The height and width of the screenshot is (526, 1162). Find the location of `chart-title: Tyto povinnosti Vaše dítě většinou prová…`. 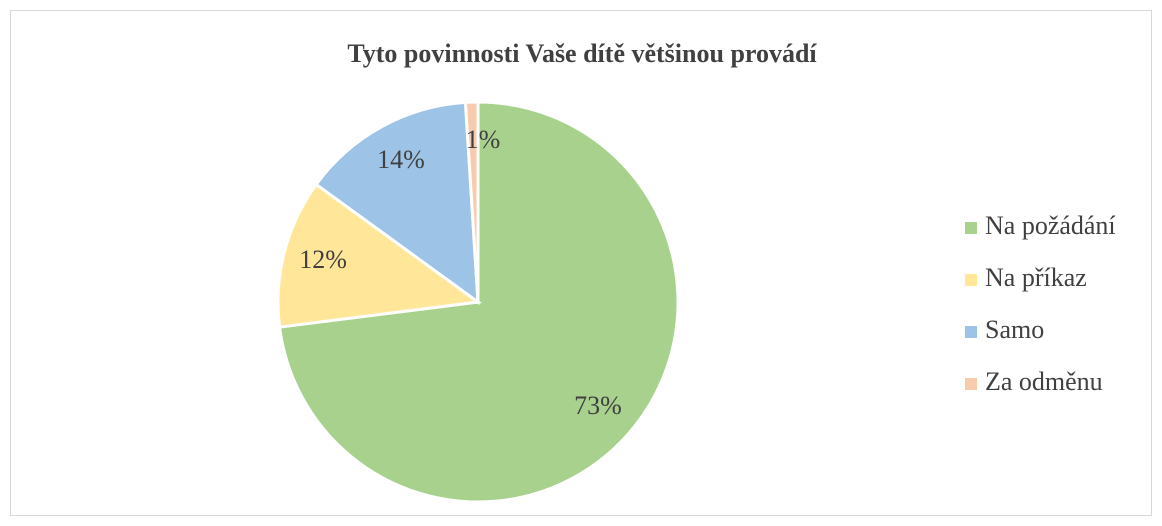

chart-title: Tyto povinnosti Vaše dítě většinou prová… is located at coordinates (582, 53).